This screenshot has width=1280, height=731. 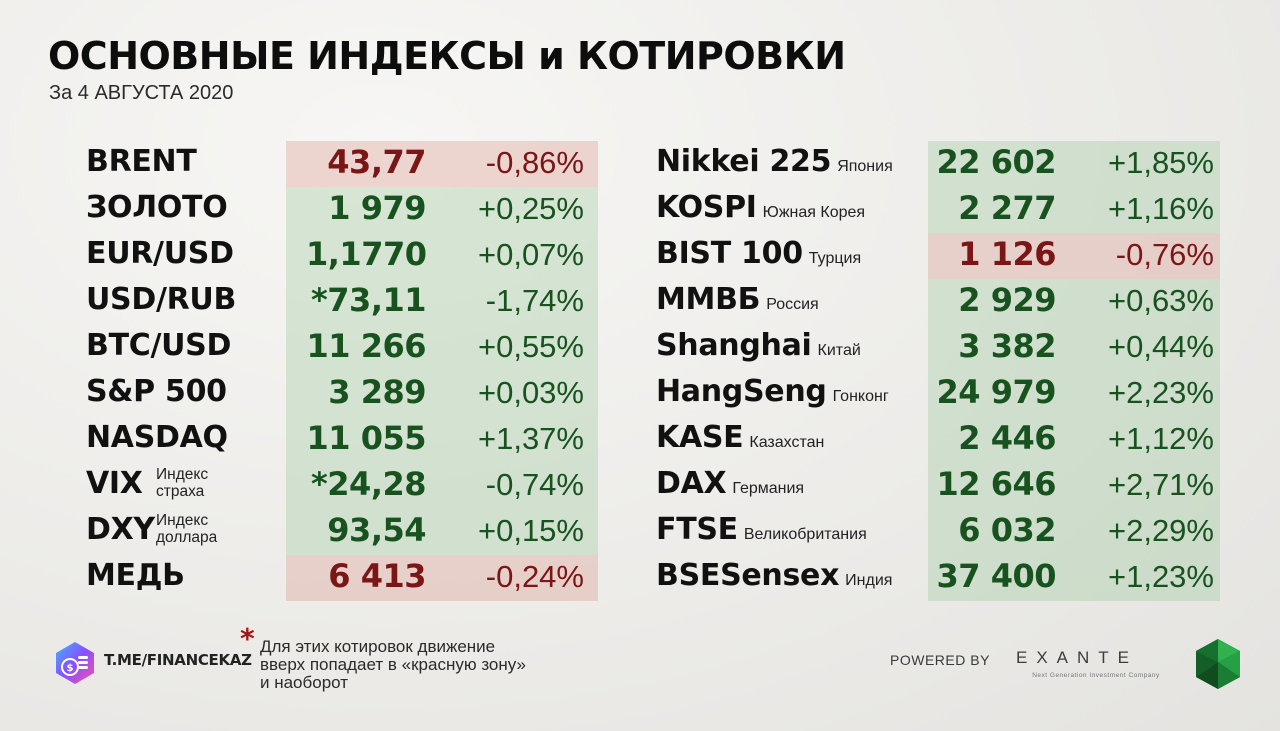 I want to click on quote-name: VIX, so click(x=114, y=483).